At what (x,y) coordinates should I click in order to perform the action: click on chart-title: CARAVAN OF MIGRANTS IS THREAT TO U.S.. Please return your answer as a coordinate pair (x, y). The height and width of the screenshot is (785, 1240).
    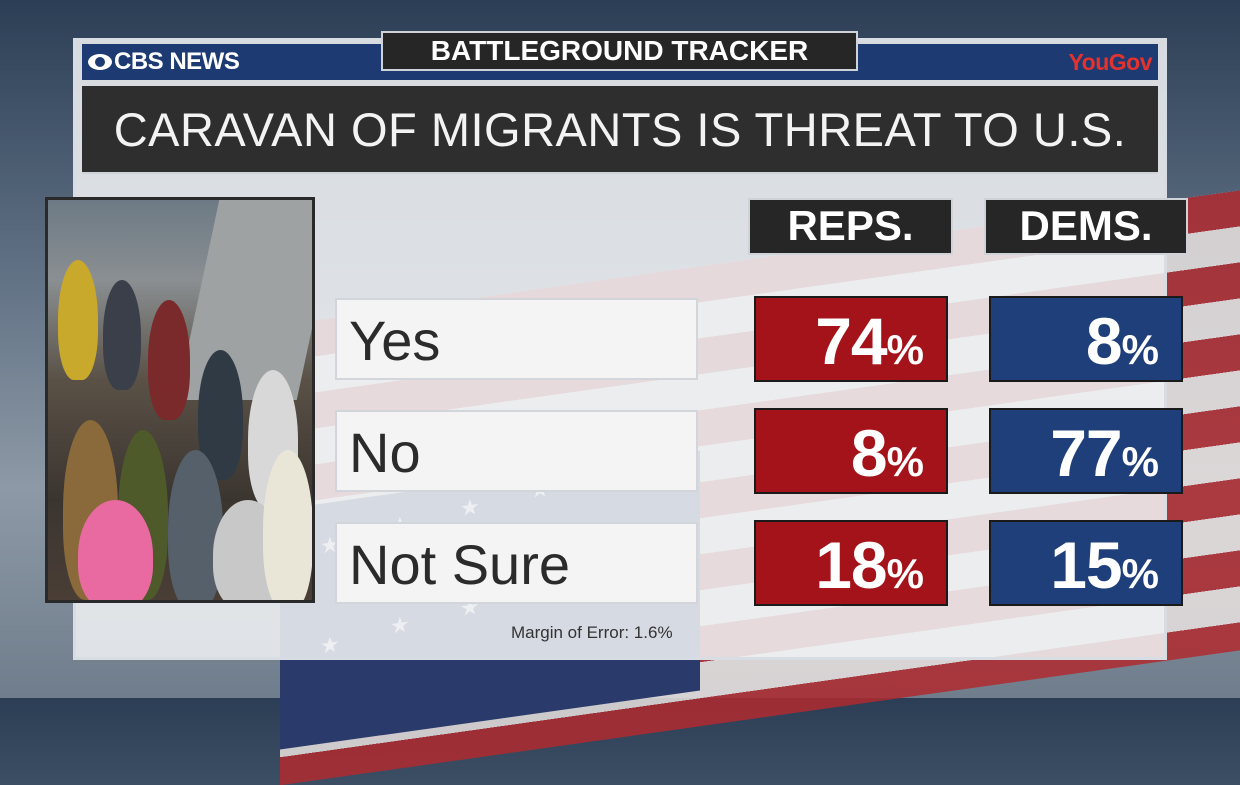
    Looking at the image, I should click on (620, 129).